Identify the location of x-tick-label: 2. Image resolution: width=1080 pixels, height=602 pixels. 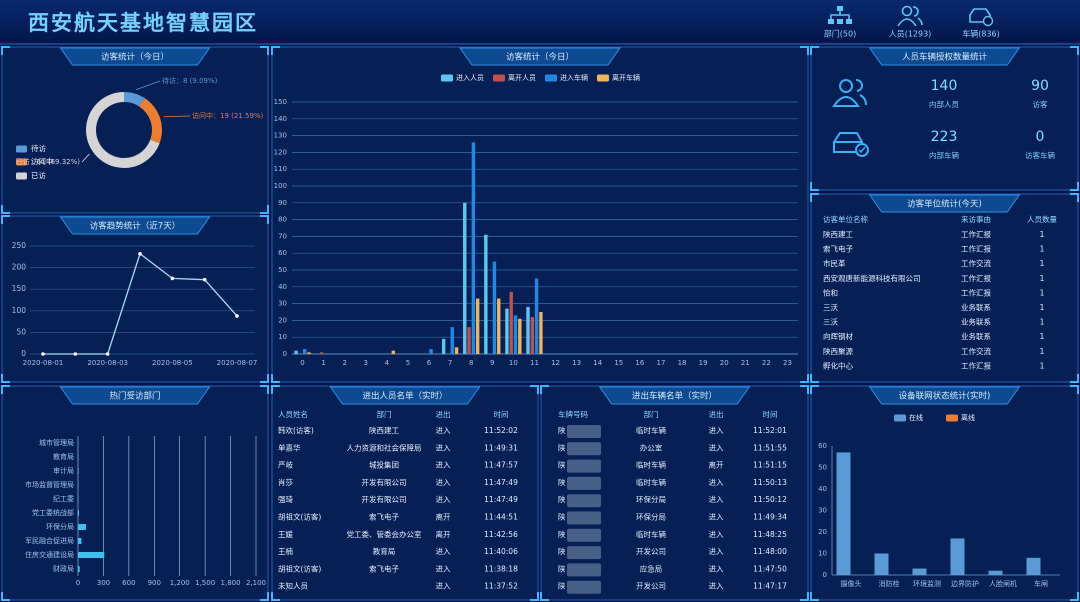
(344, 363).